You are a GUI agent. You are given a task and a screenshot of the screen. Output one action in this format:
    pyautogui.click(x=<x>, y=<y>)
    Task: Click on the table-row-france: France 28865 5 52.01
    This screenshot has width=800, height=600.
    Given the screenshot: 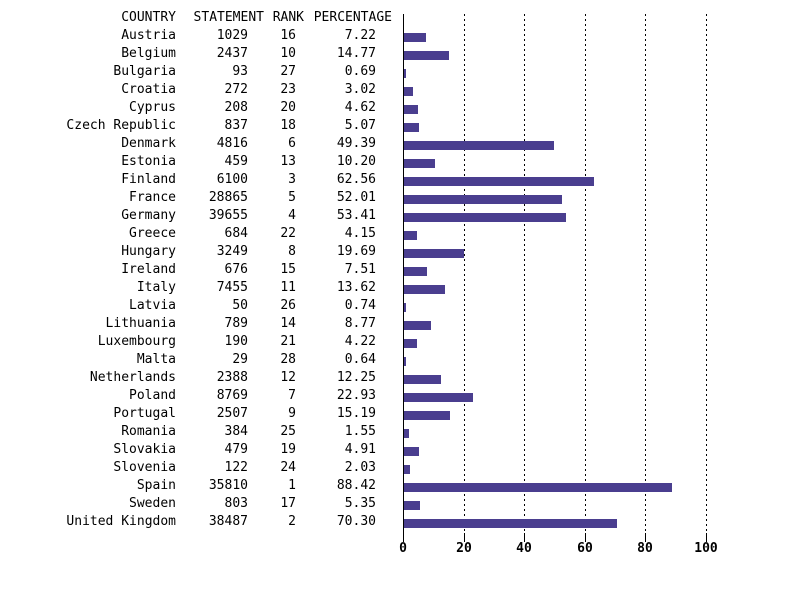 What is the action you would take?
    pyautogui.click(x=201, y=198)
    